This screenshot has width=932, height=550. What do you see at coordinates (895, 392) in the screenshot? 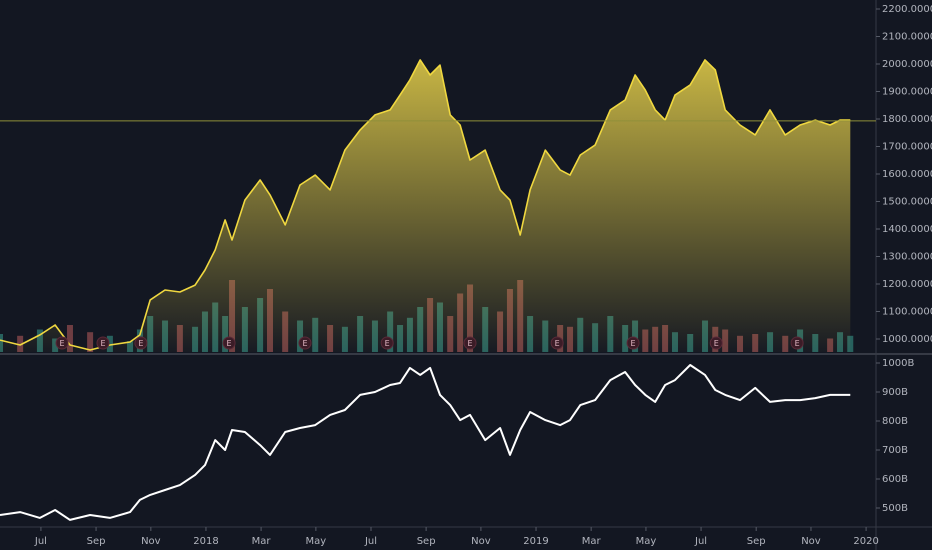
I see `y-tick-label: 900B` at bounding box center [895, 392].